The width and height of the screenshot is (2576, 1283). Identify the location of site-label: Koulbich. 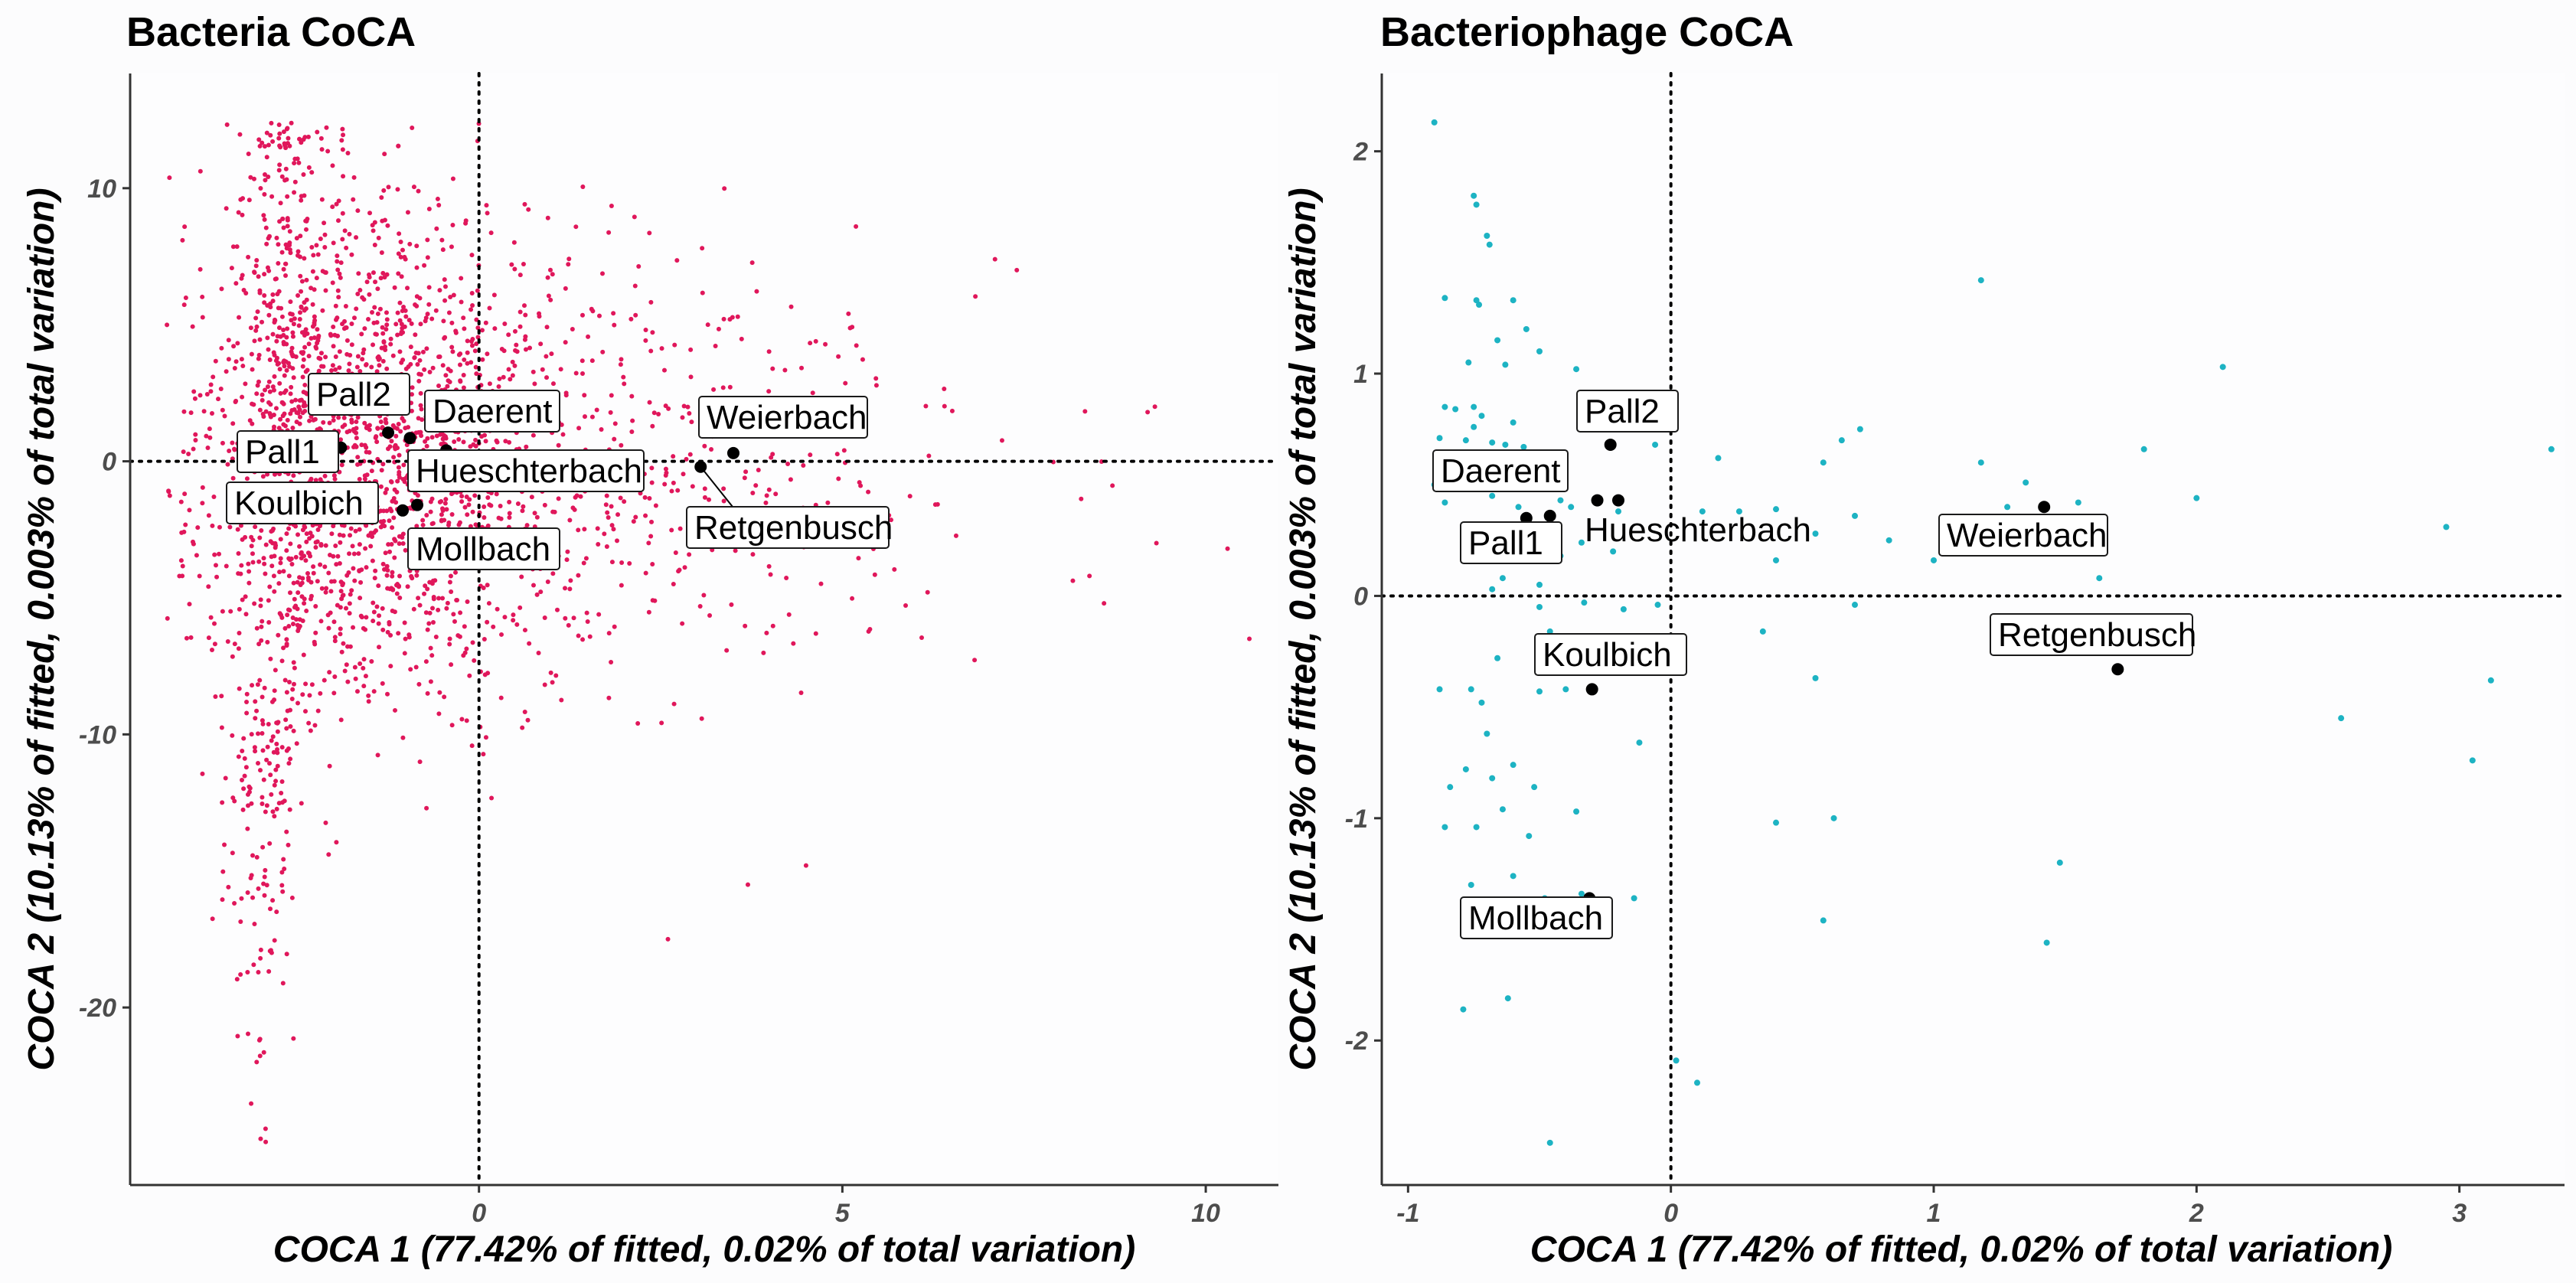
(302, 503).